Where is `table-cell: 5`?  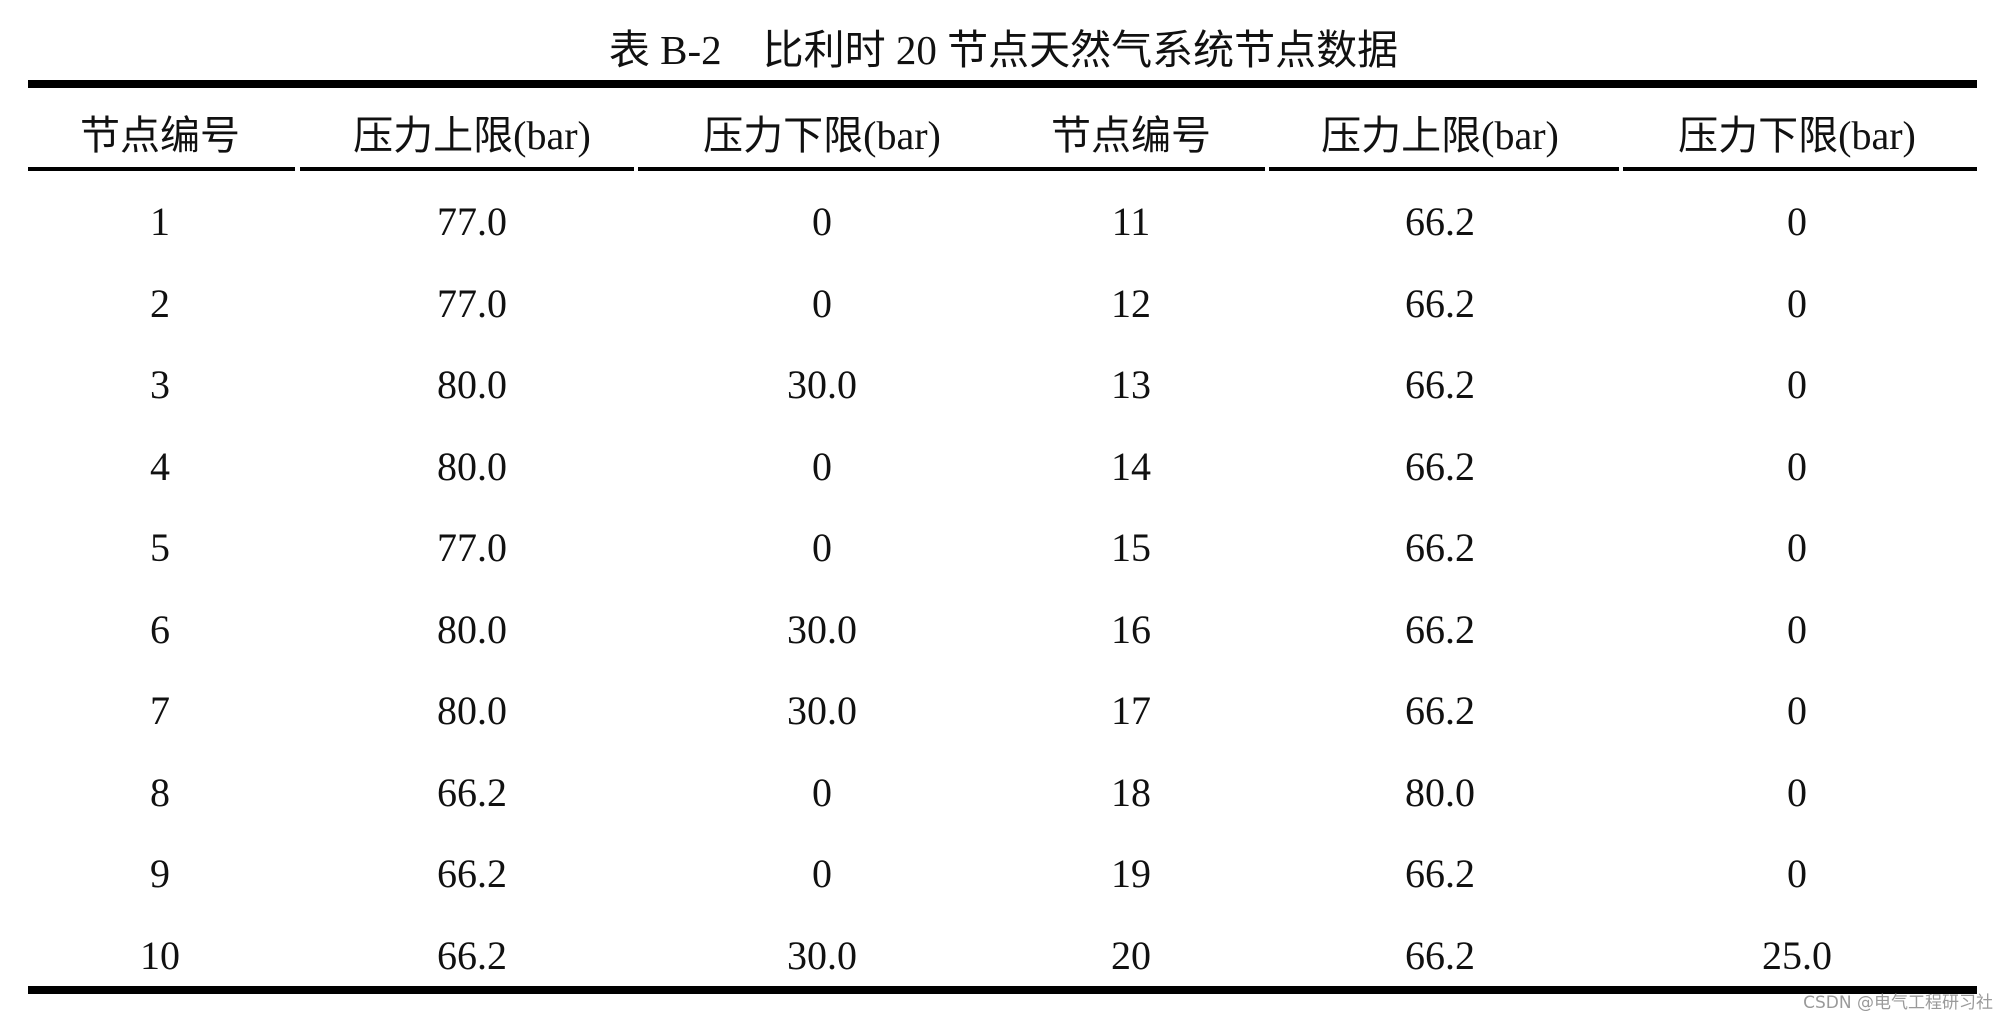 table-cell: 5 is located at coordinates (160, 547).